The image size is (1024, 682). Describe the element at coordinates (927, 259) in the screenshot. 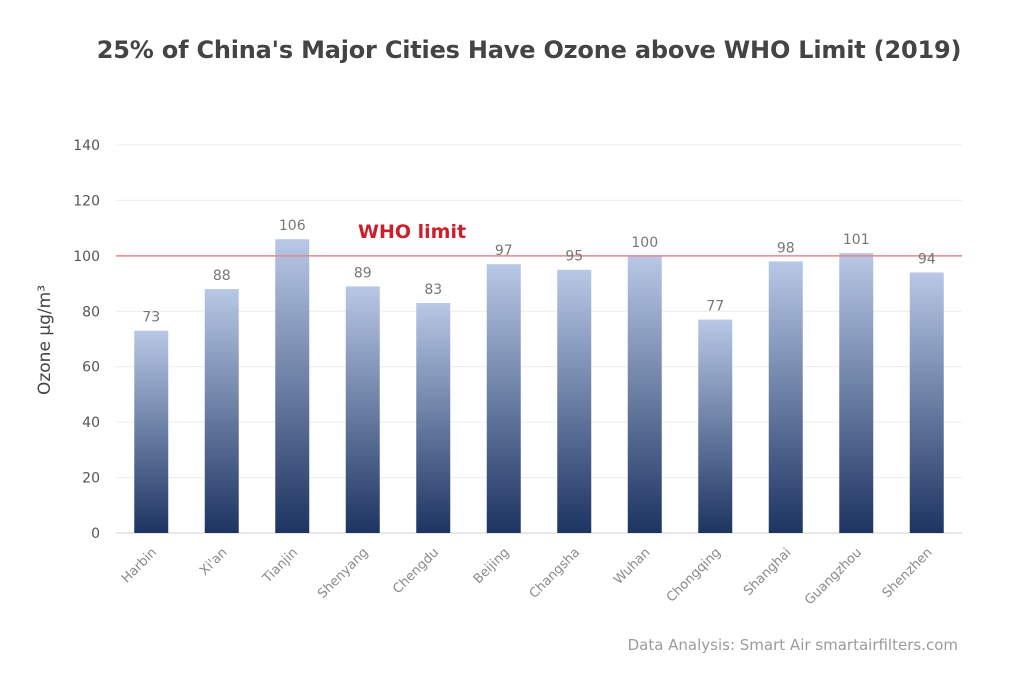

I see `data-label: 94` at that location.